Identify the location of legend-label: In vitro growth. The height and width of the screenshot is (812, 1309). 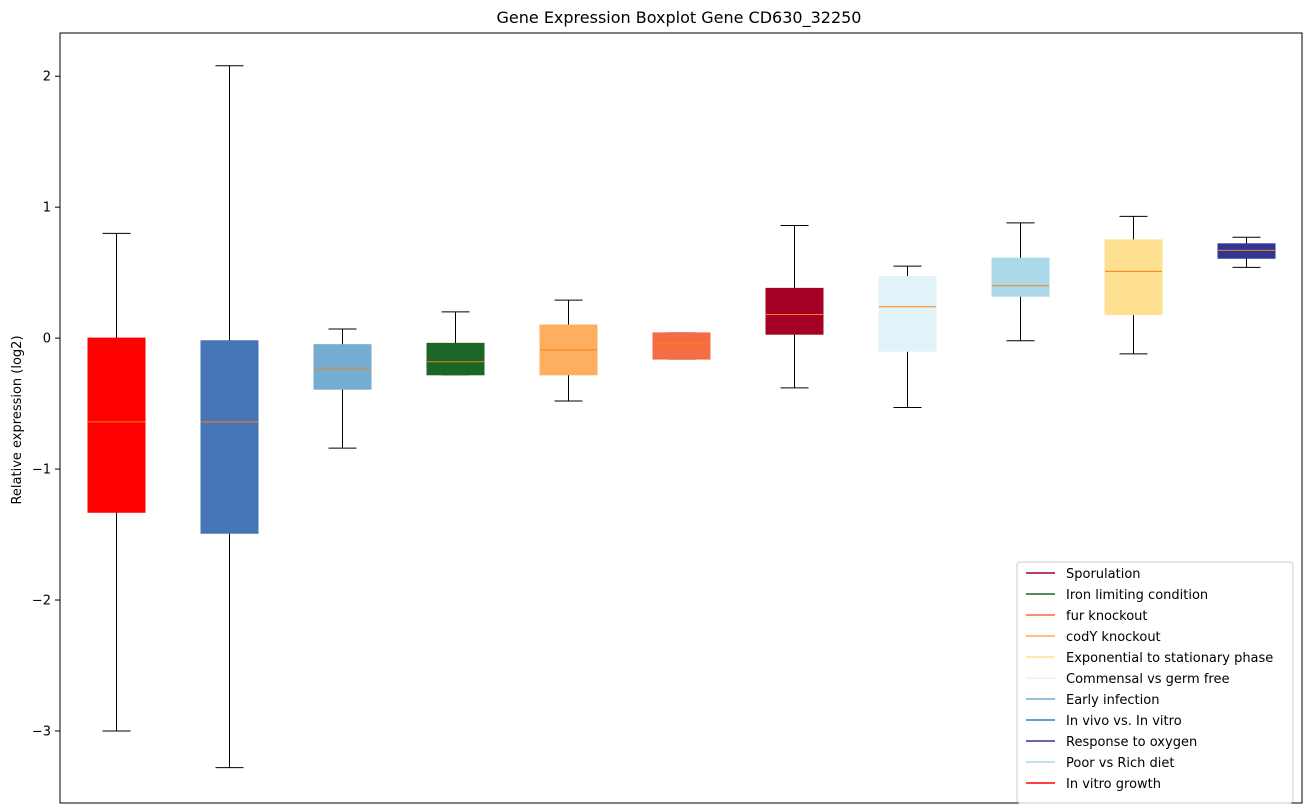
(1113, 784).